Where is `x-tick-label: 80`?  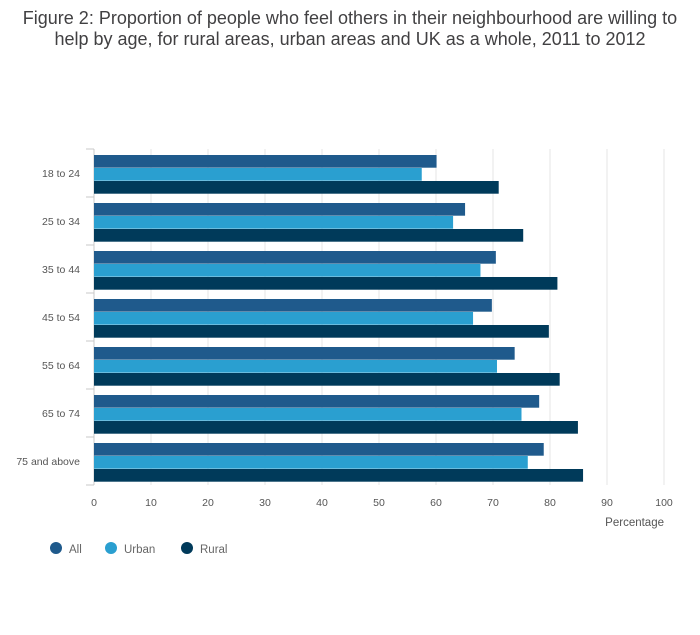
x-tick-label: 80 is located at coordinates (550, 503).